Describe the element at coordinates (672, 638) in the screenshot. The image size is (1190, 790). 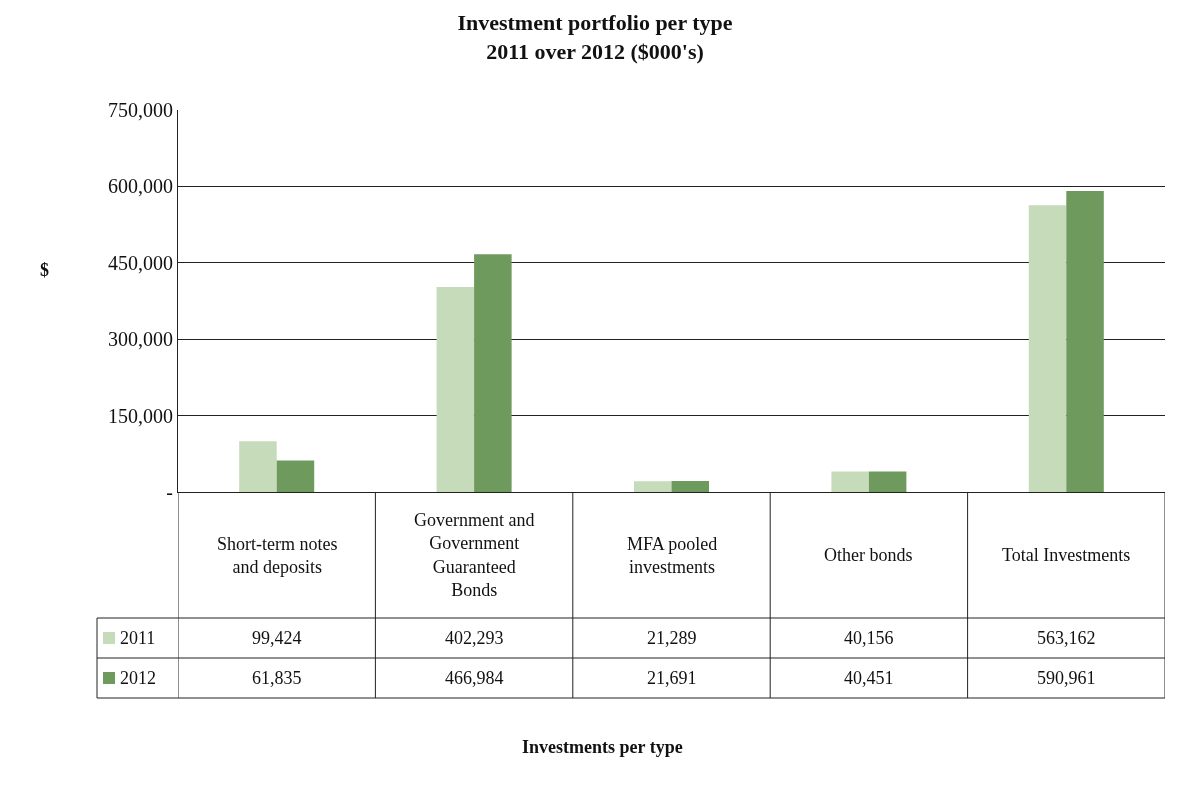
I see `data-label: 21,289` at that location.